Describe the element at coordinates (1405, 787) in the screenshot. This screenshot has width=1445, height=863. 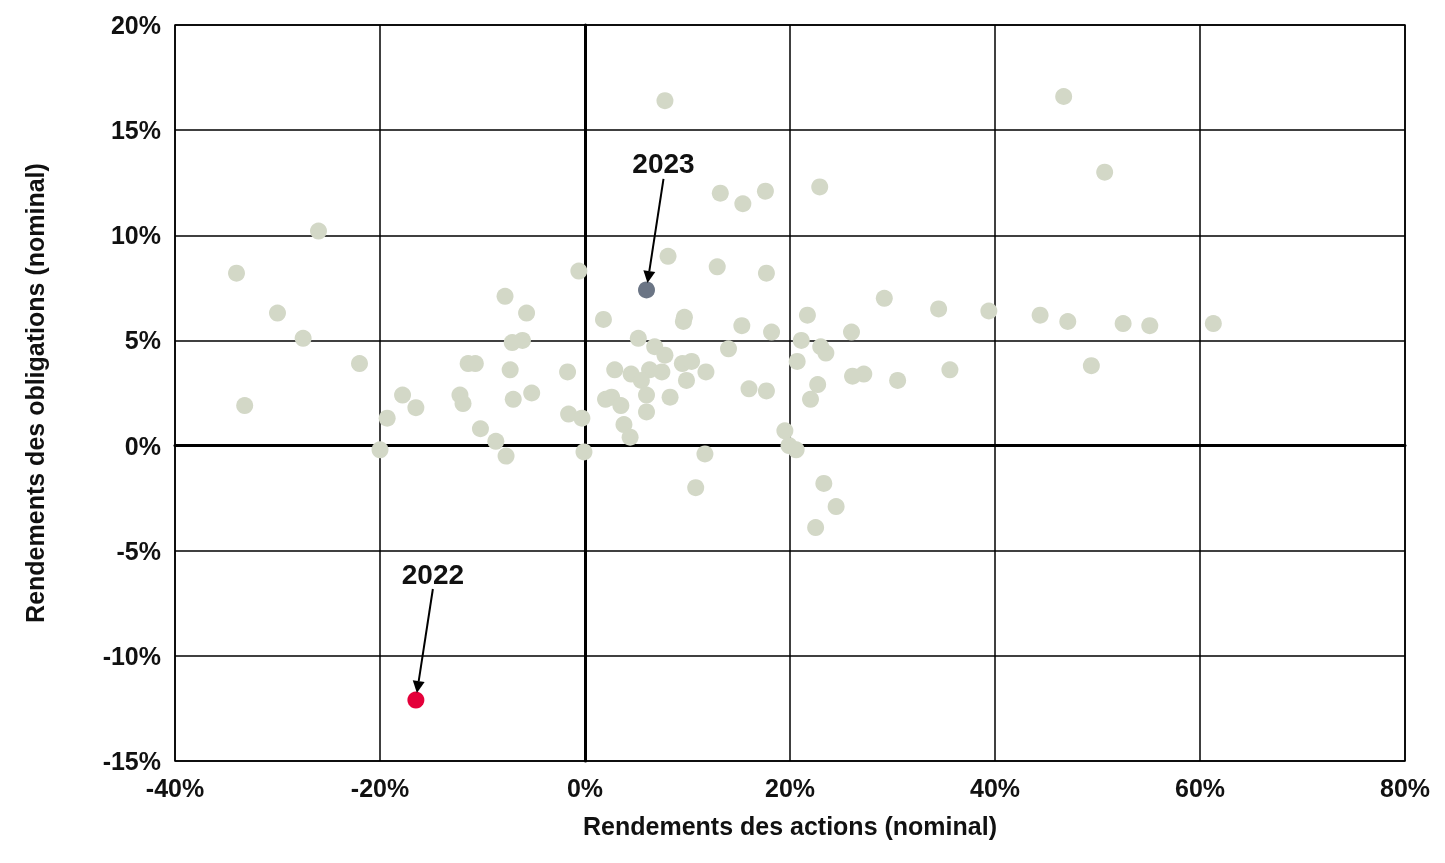
I see `x-tick-label: 80%` at that location.